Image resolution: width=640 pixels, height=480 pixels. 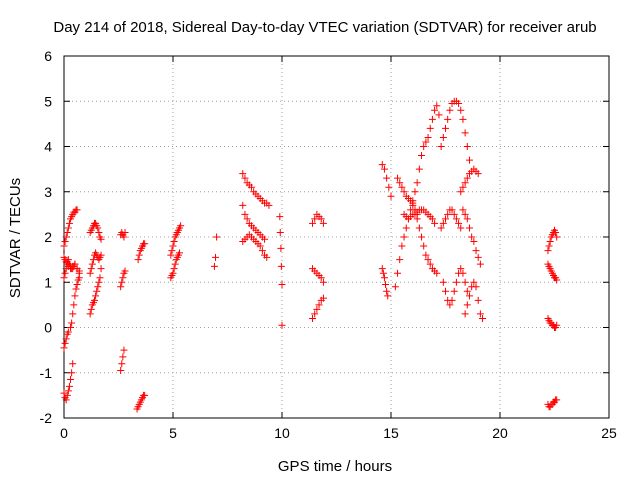 I want to click on series-sat-ac, so click(x=426, y=153).